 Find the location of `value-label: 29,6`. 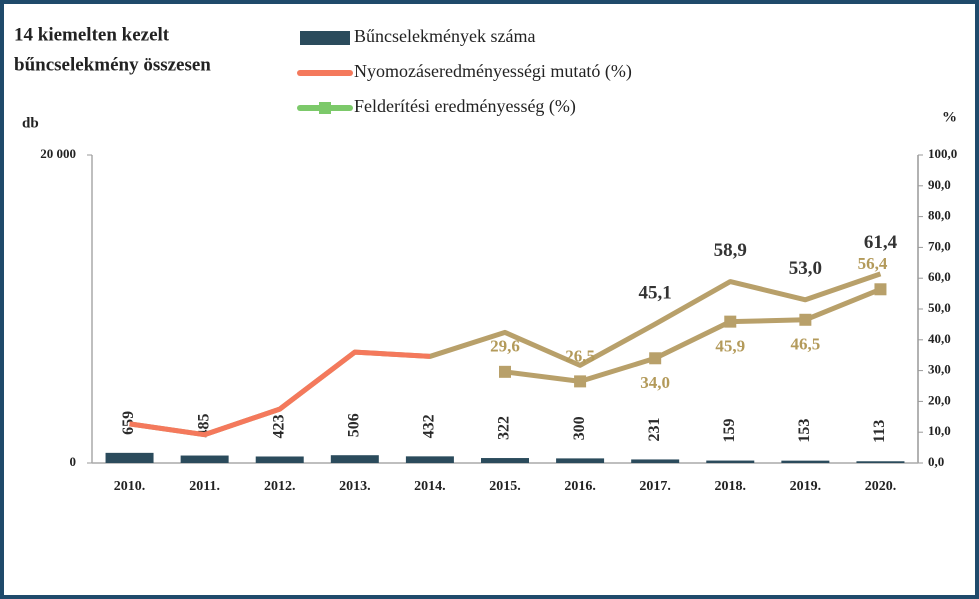

value-label: 29,6 is located at coordinates (505, 346).